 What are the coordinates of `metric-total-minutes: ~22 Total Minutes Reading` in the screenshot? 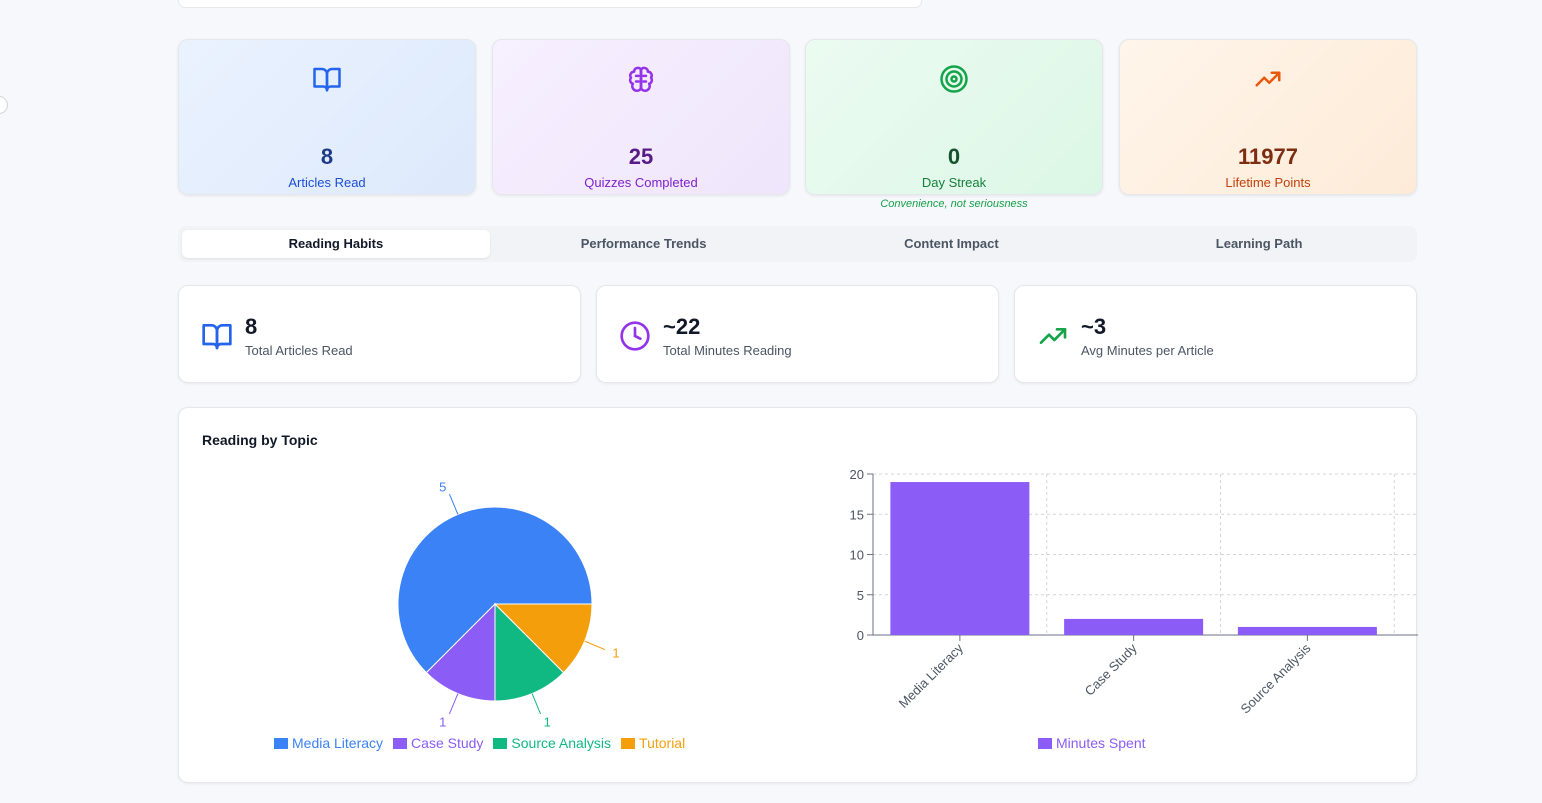 It's located at (797, 334).